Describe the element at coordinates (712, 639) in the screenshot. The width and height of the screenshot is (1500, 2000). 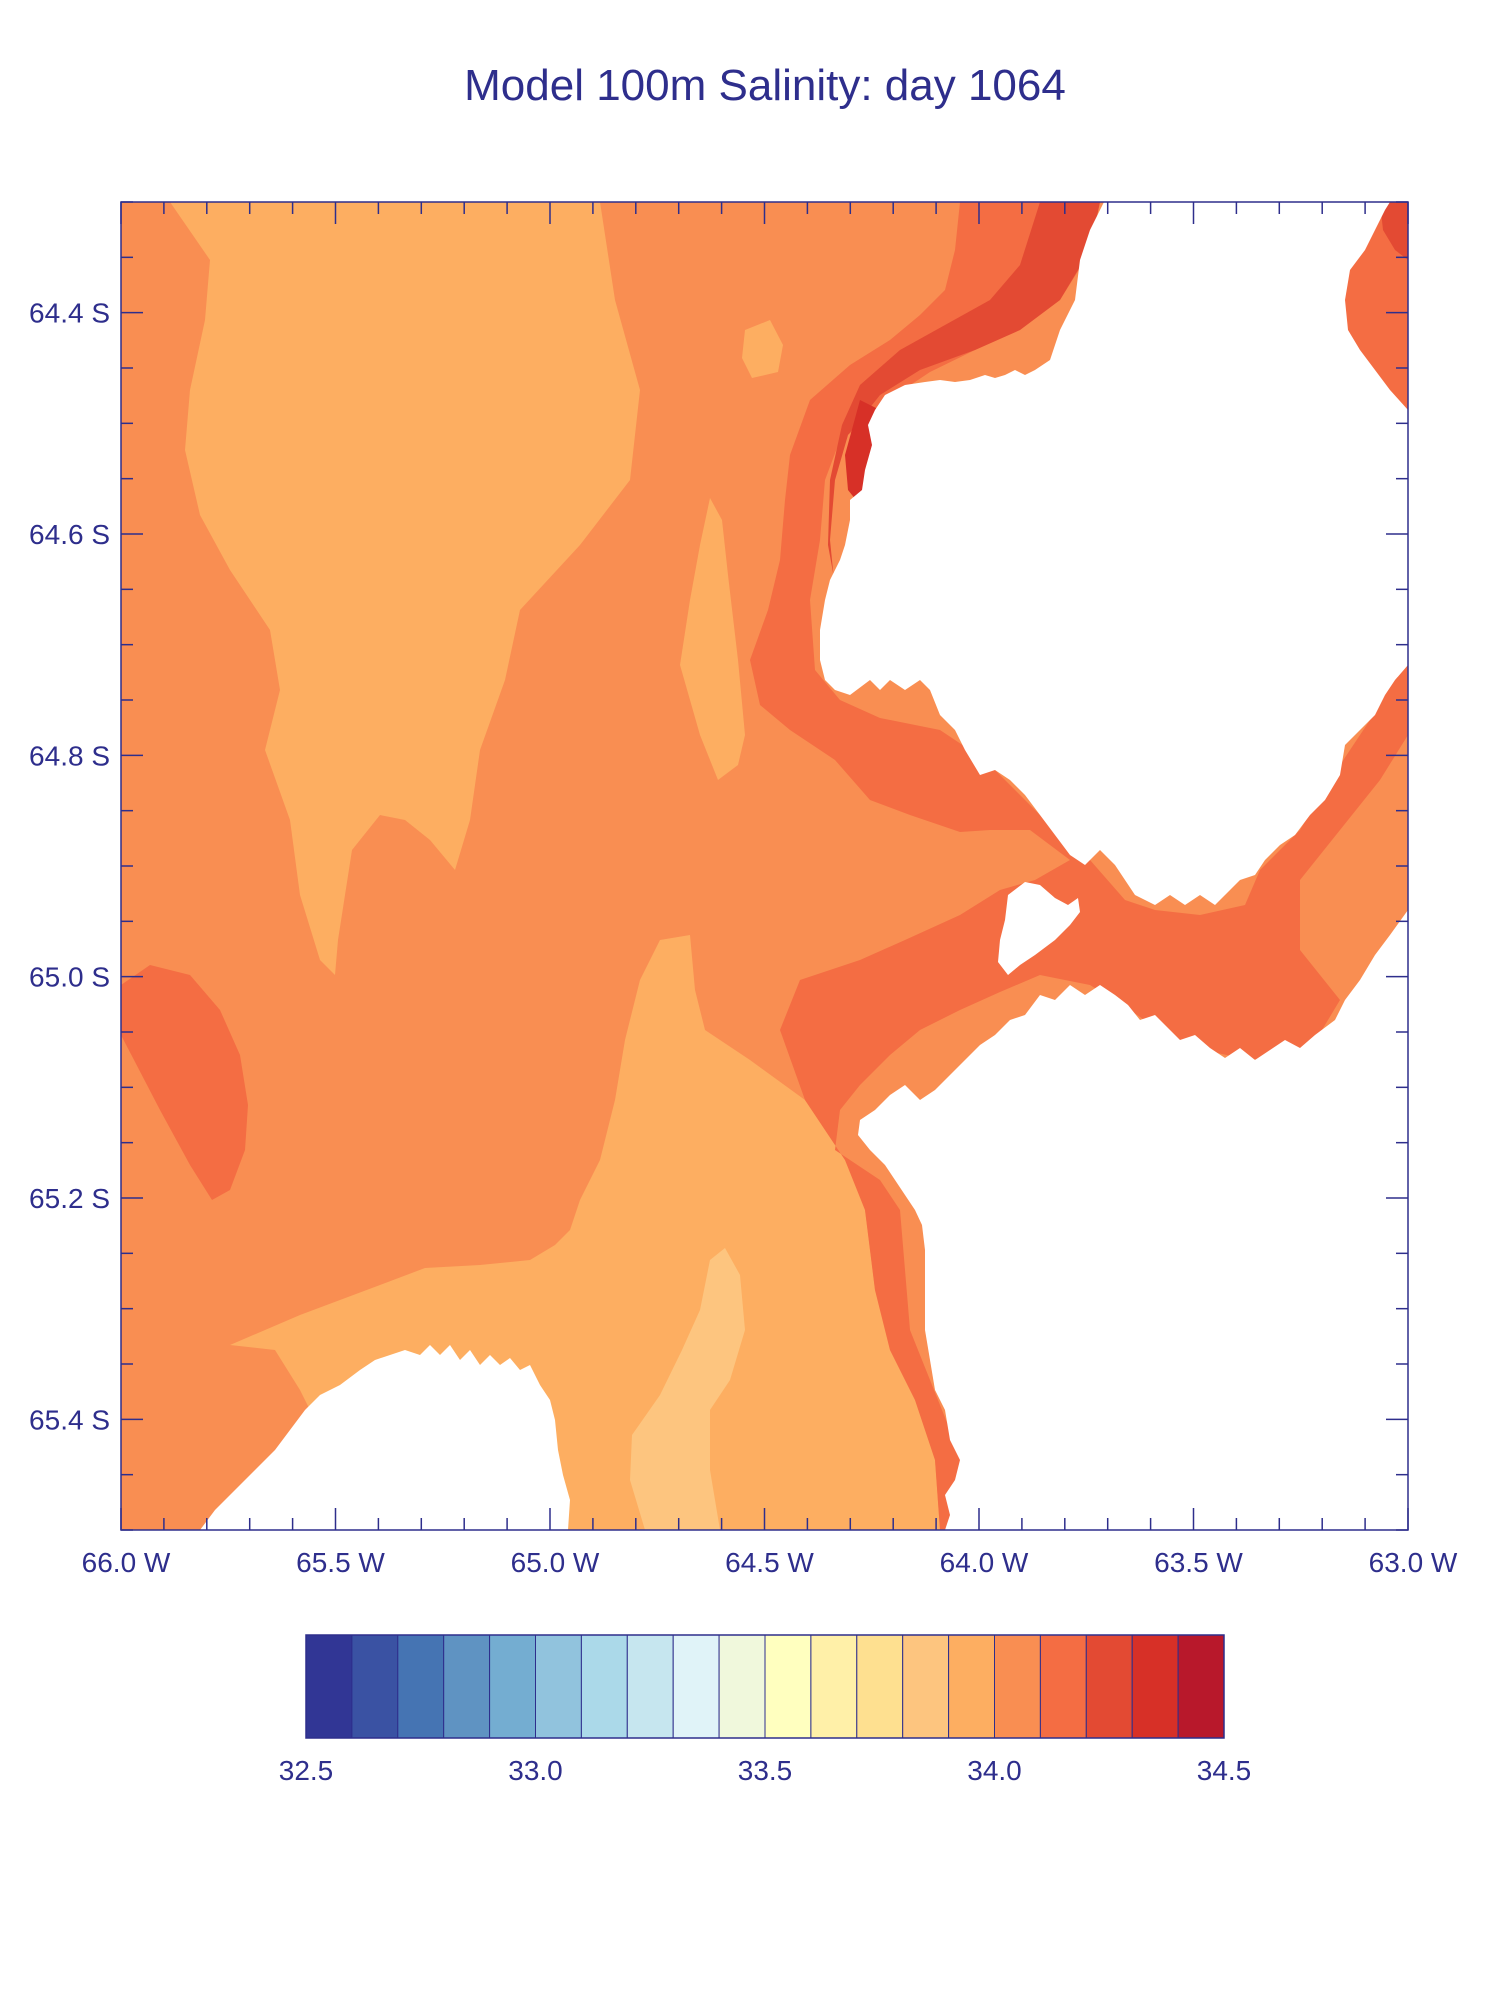
I see `field-region-central-light-patch` at that location.